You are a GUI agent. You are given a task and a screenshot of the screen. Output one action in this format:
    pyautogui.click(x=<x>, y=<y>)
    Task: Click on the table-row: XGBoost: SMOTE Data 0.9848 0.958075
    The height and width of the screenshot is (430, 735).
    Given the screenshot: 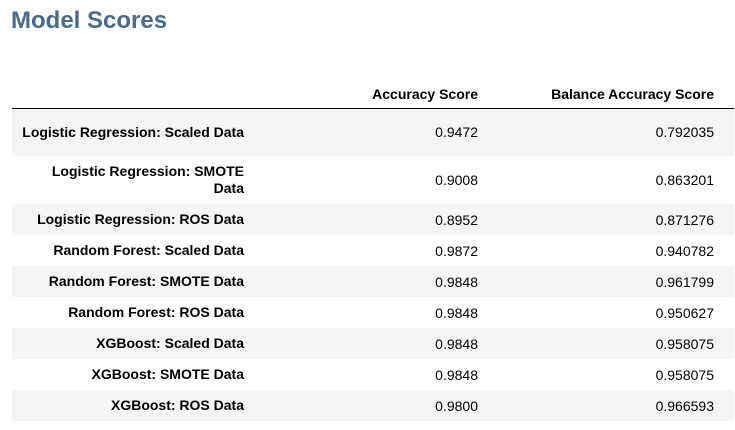 What is the action you would take?
    pyautogui.click(x=373, y=374)
    